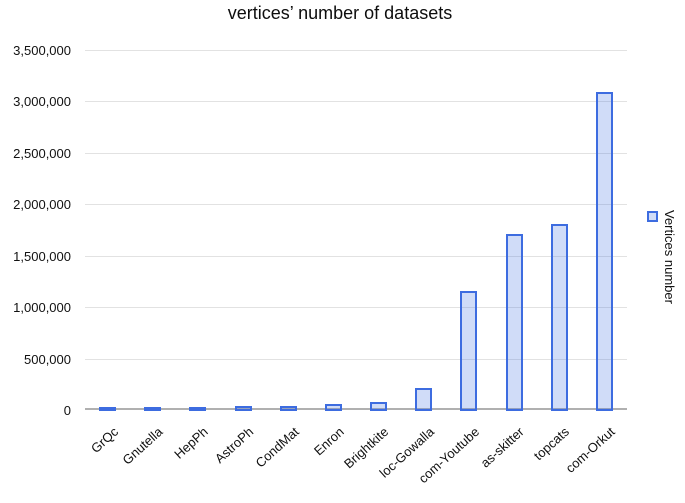  What do you see at coordinates (379, 406) in the screenshot?
I see `bar-brightkite` at bounding box center [379, 406].